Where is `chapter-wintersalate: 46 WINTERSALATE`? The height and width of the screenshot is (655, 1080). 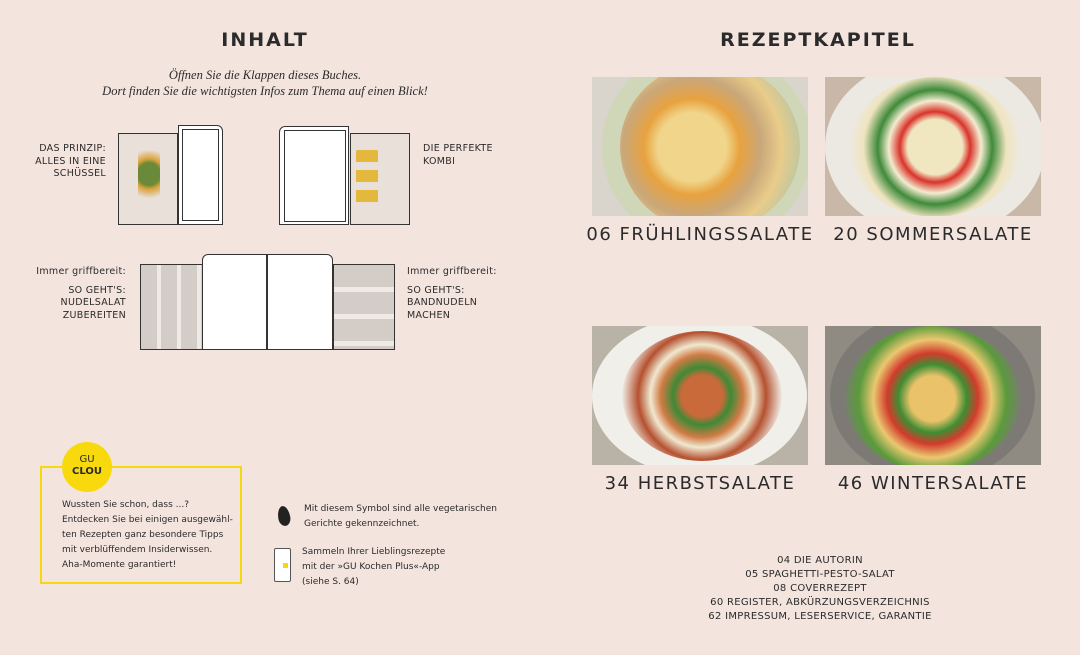
chapter-wintersalate: 46 WINTERSALATE is located at coordinates (933, 483).